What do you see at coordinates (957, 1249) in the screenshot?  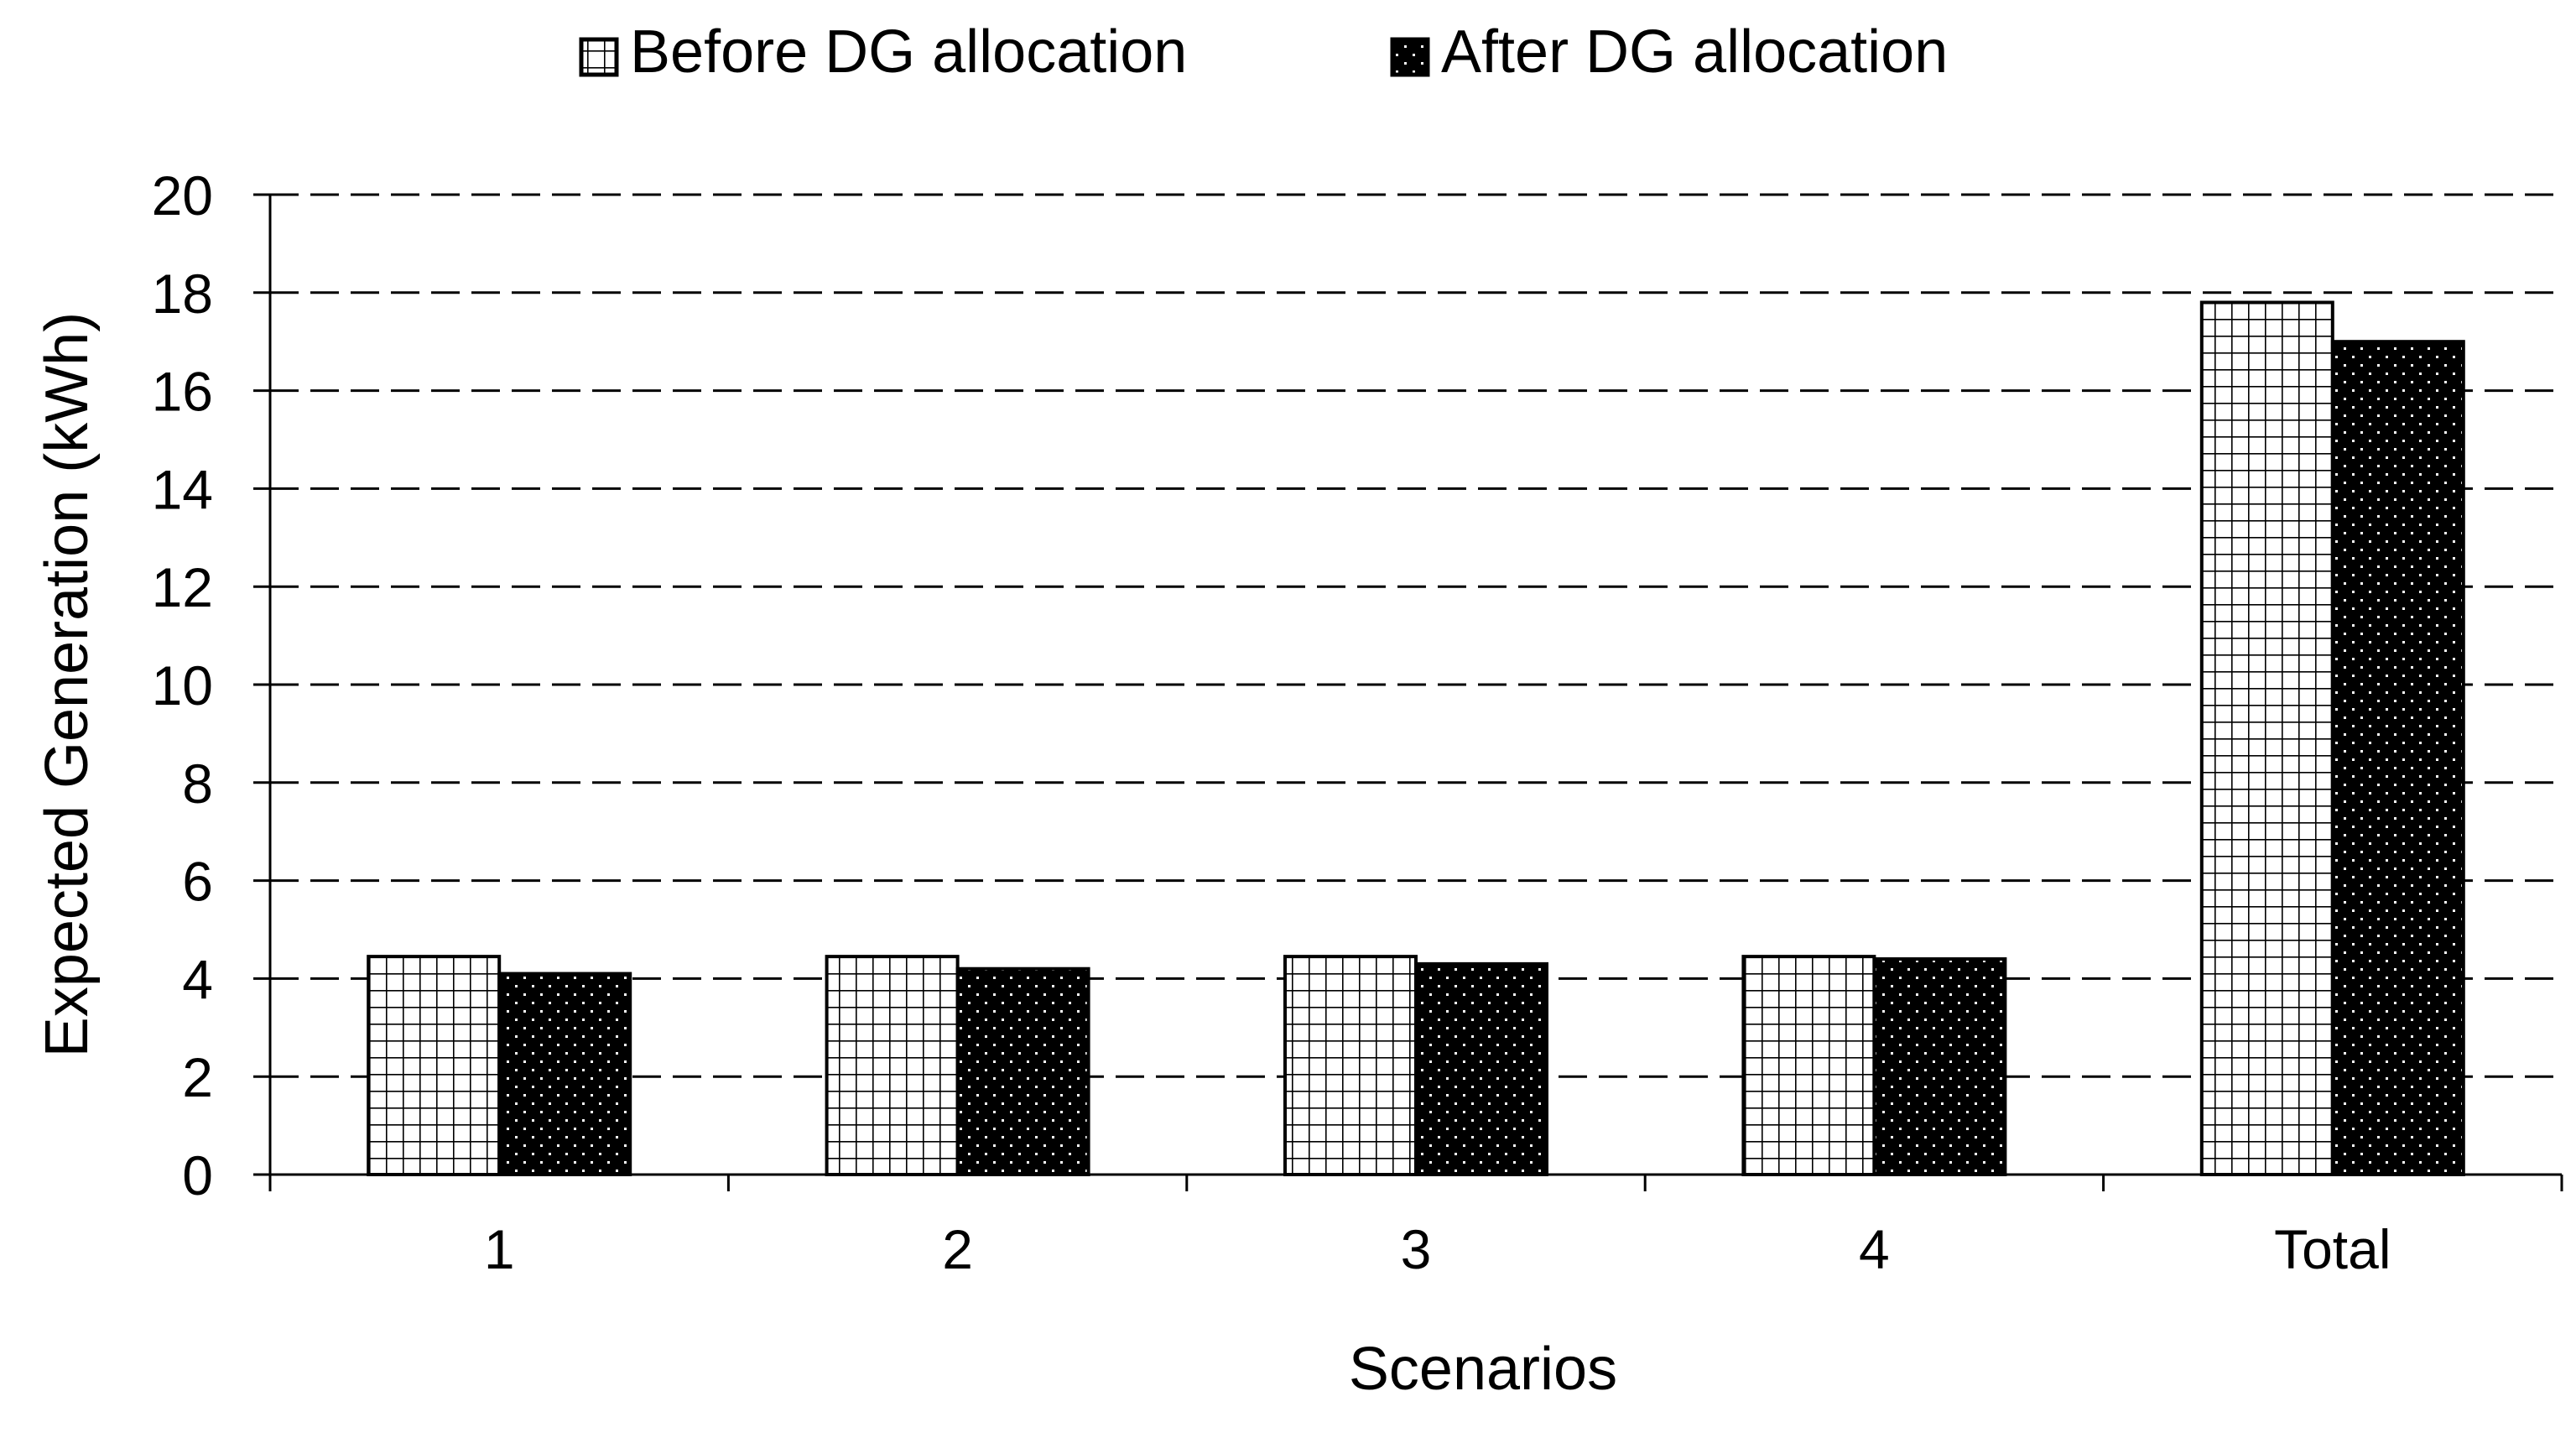 I see `x-tick-label: 2` at bounding box center [957, 1249].